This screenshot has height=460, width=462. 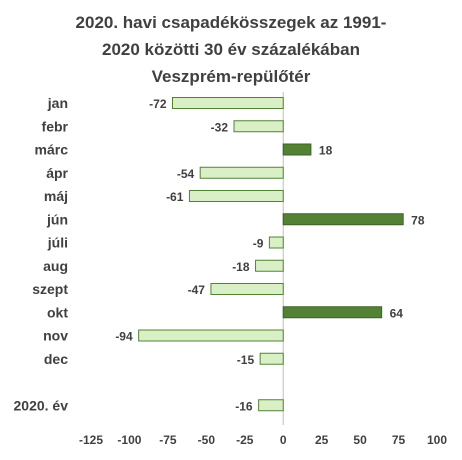 I want to click on category-label: júli, so click(x=57, y=243).